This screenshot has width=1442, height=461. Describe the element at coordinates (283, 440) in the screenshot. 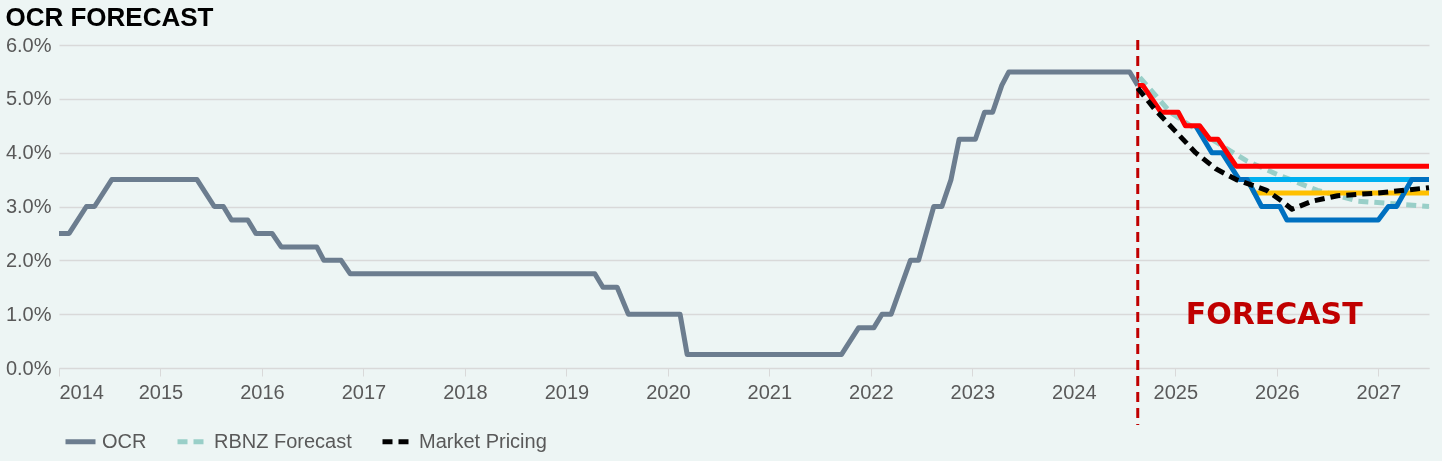

I see `legend-label: RBNZ Forecast` at that location.